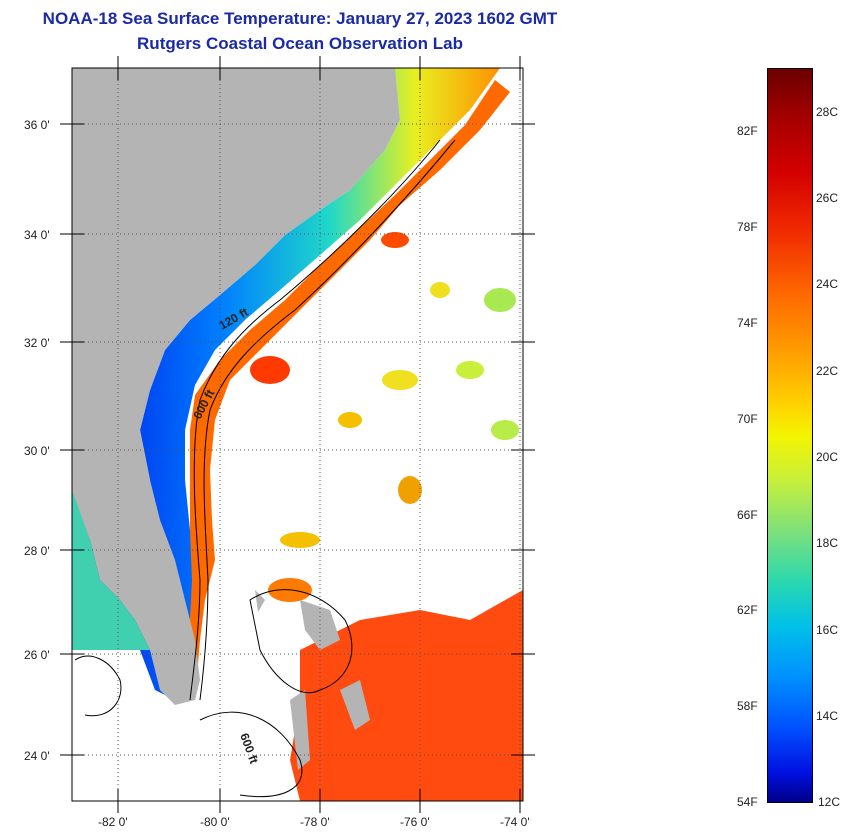  I want to click on lat-label-36: 36 0', so click(37, 125).